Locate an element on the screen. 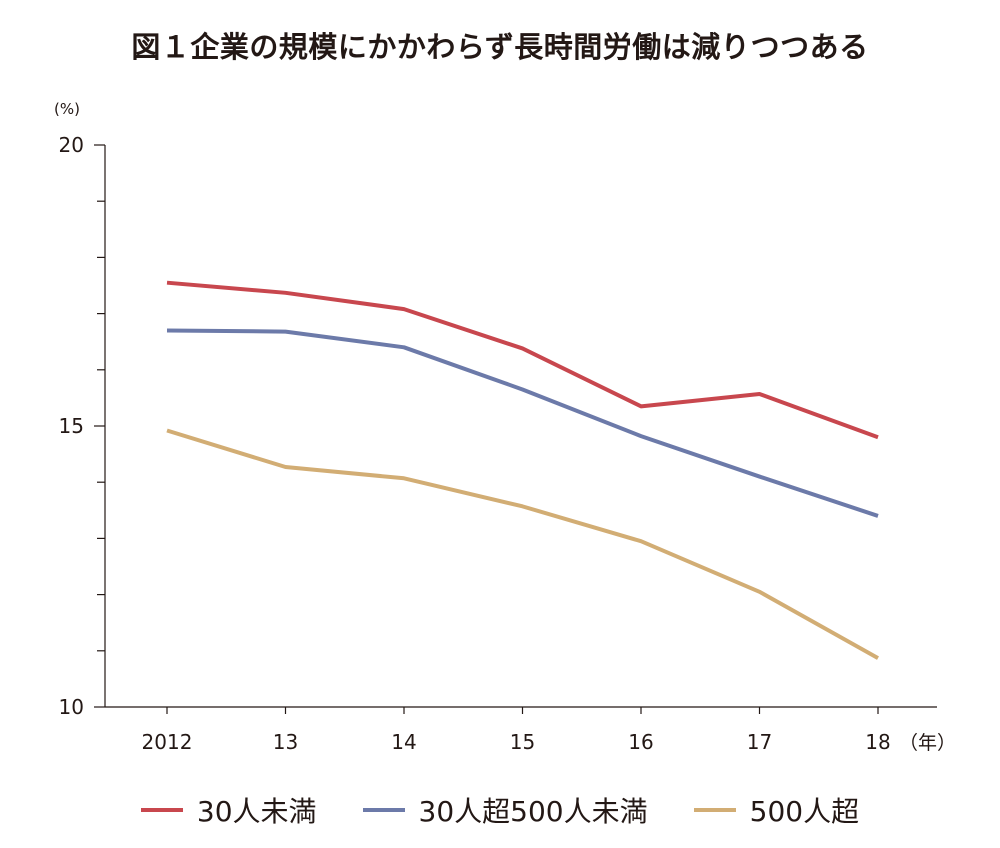  y-axis-ticks: 10 15 20 is located at coordinates (82, 426).